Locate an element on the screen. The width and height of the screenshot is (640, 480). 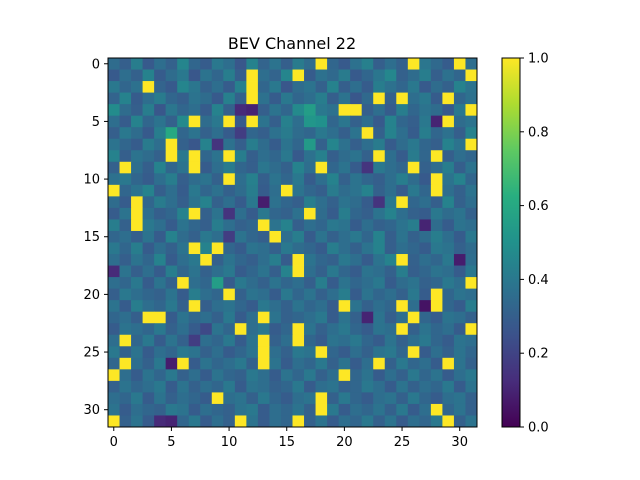
chart-title: BEV Channel 22 is located at coordinates (292, 43).